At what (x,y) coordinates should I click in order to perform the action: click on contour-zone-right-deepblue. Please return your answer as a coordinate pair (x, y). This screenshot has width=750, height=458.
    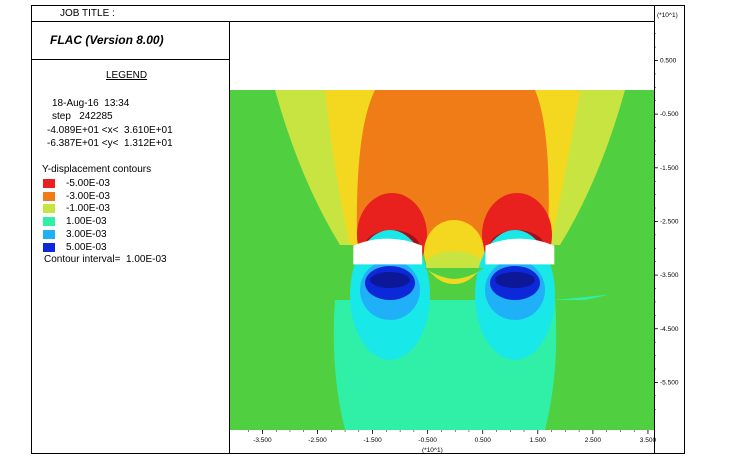
    Looking at the image, I should click on (515, 280).